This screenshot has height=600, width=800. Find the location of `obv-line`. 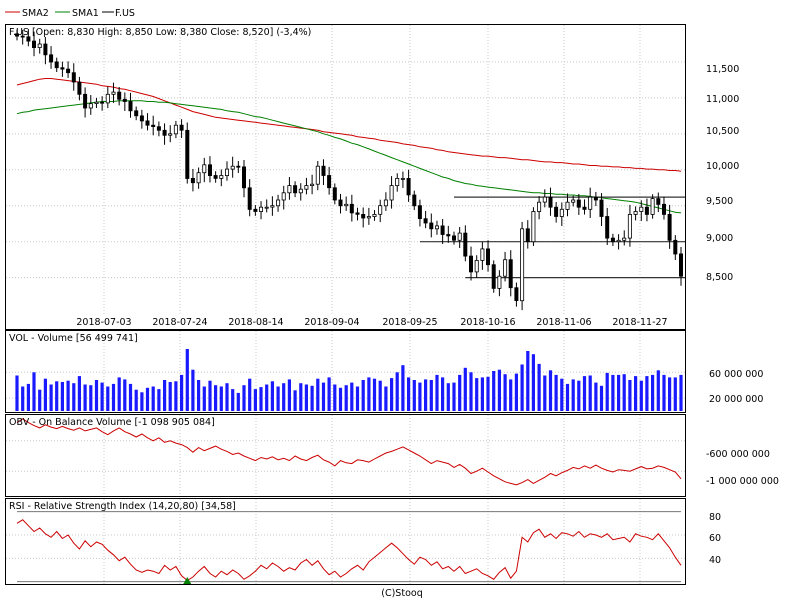

obv-line is located at coordinates (349, 452).